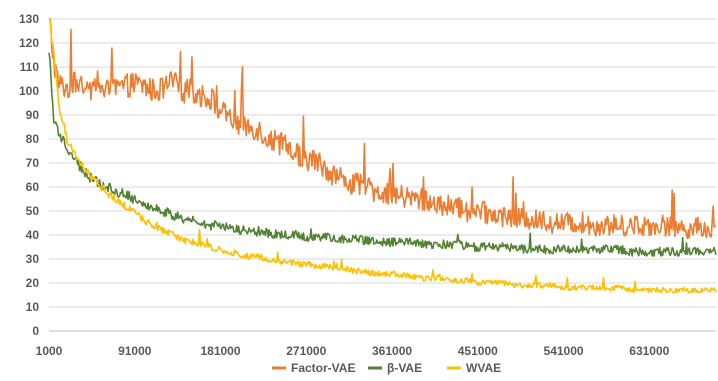 This screenshot has height=381, width=718. What do you see at coordinates (33, 139) in the screenshot?
I see `y-tick-label: 80` at bounding box center [33, 139].